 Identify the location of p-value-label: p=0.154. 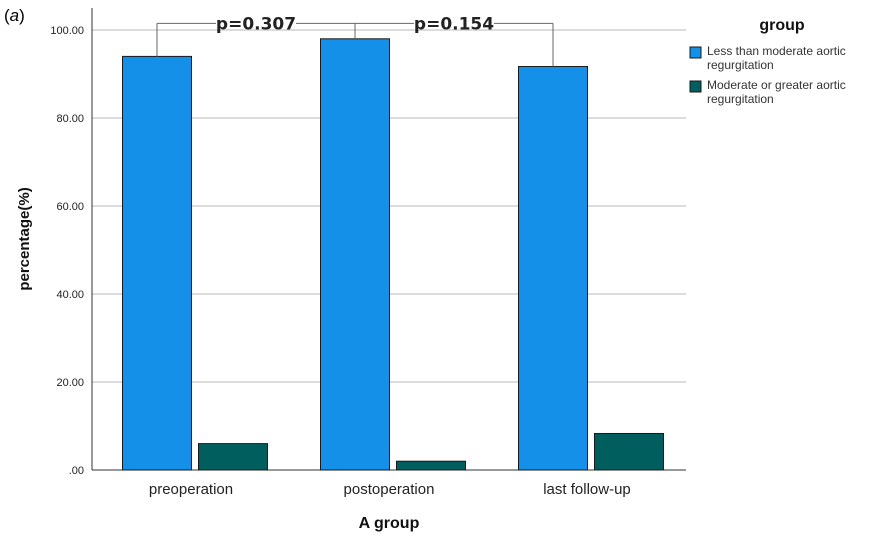
(454, 24).